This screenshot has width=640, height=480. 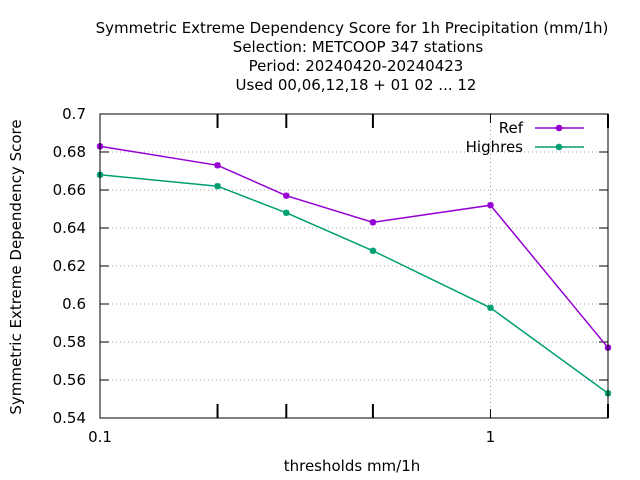 What do you see at coordinates (495, 147) in the screenshot?
I see `legend-label-highres: Highres` at bounding box center [495, 147].